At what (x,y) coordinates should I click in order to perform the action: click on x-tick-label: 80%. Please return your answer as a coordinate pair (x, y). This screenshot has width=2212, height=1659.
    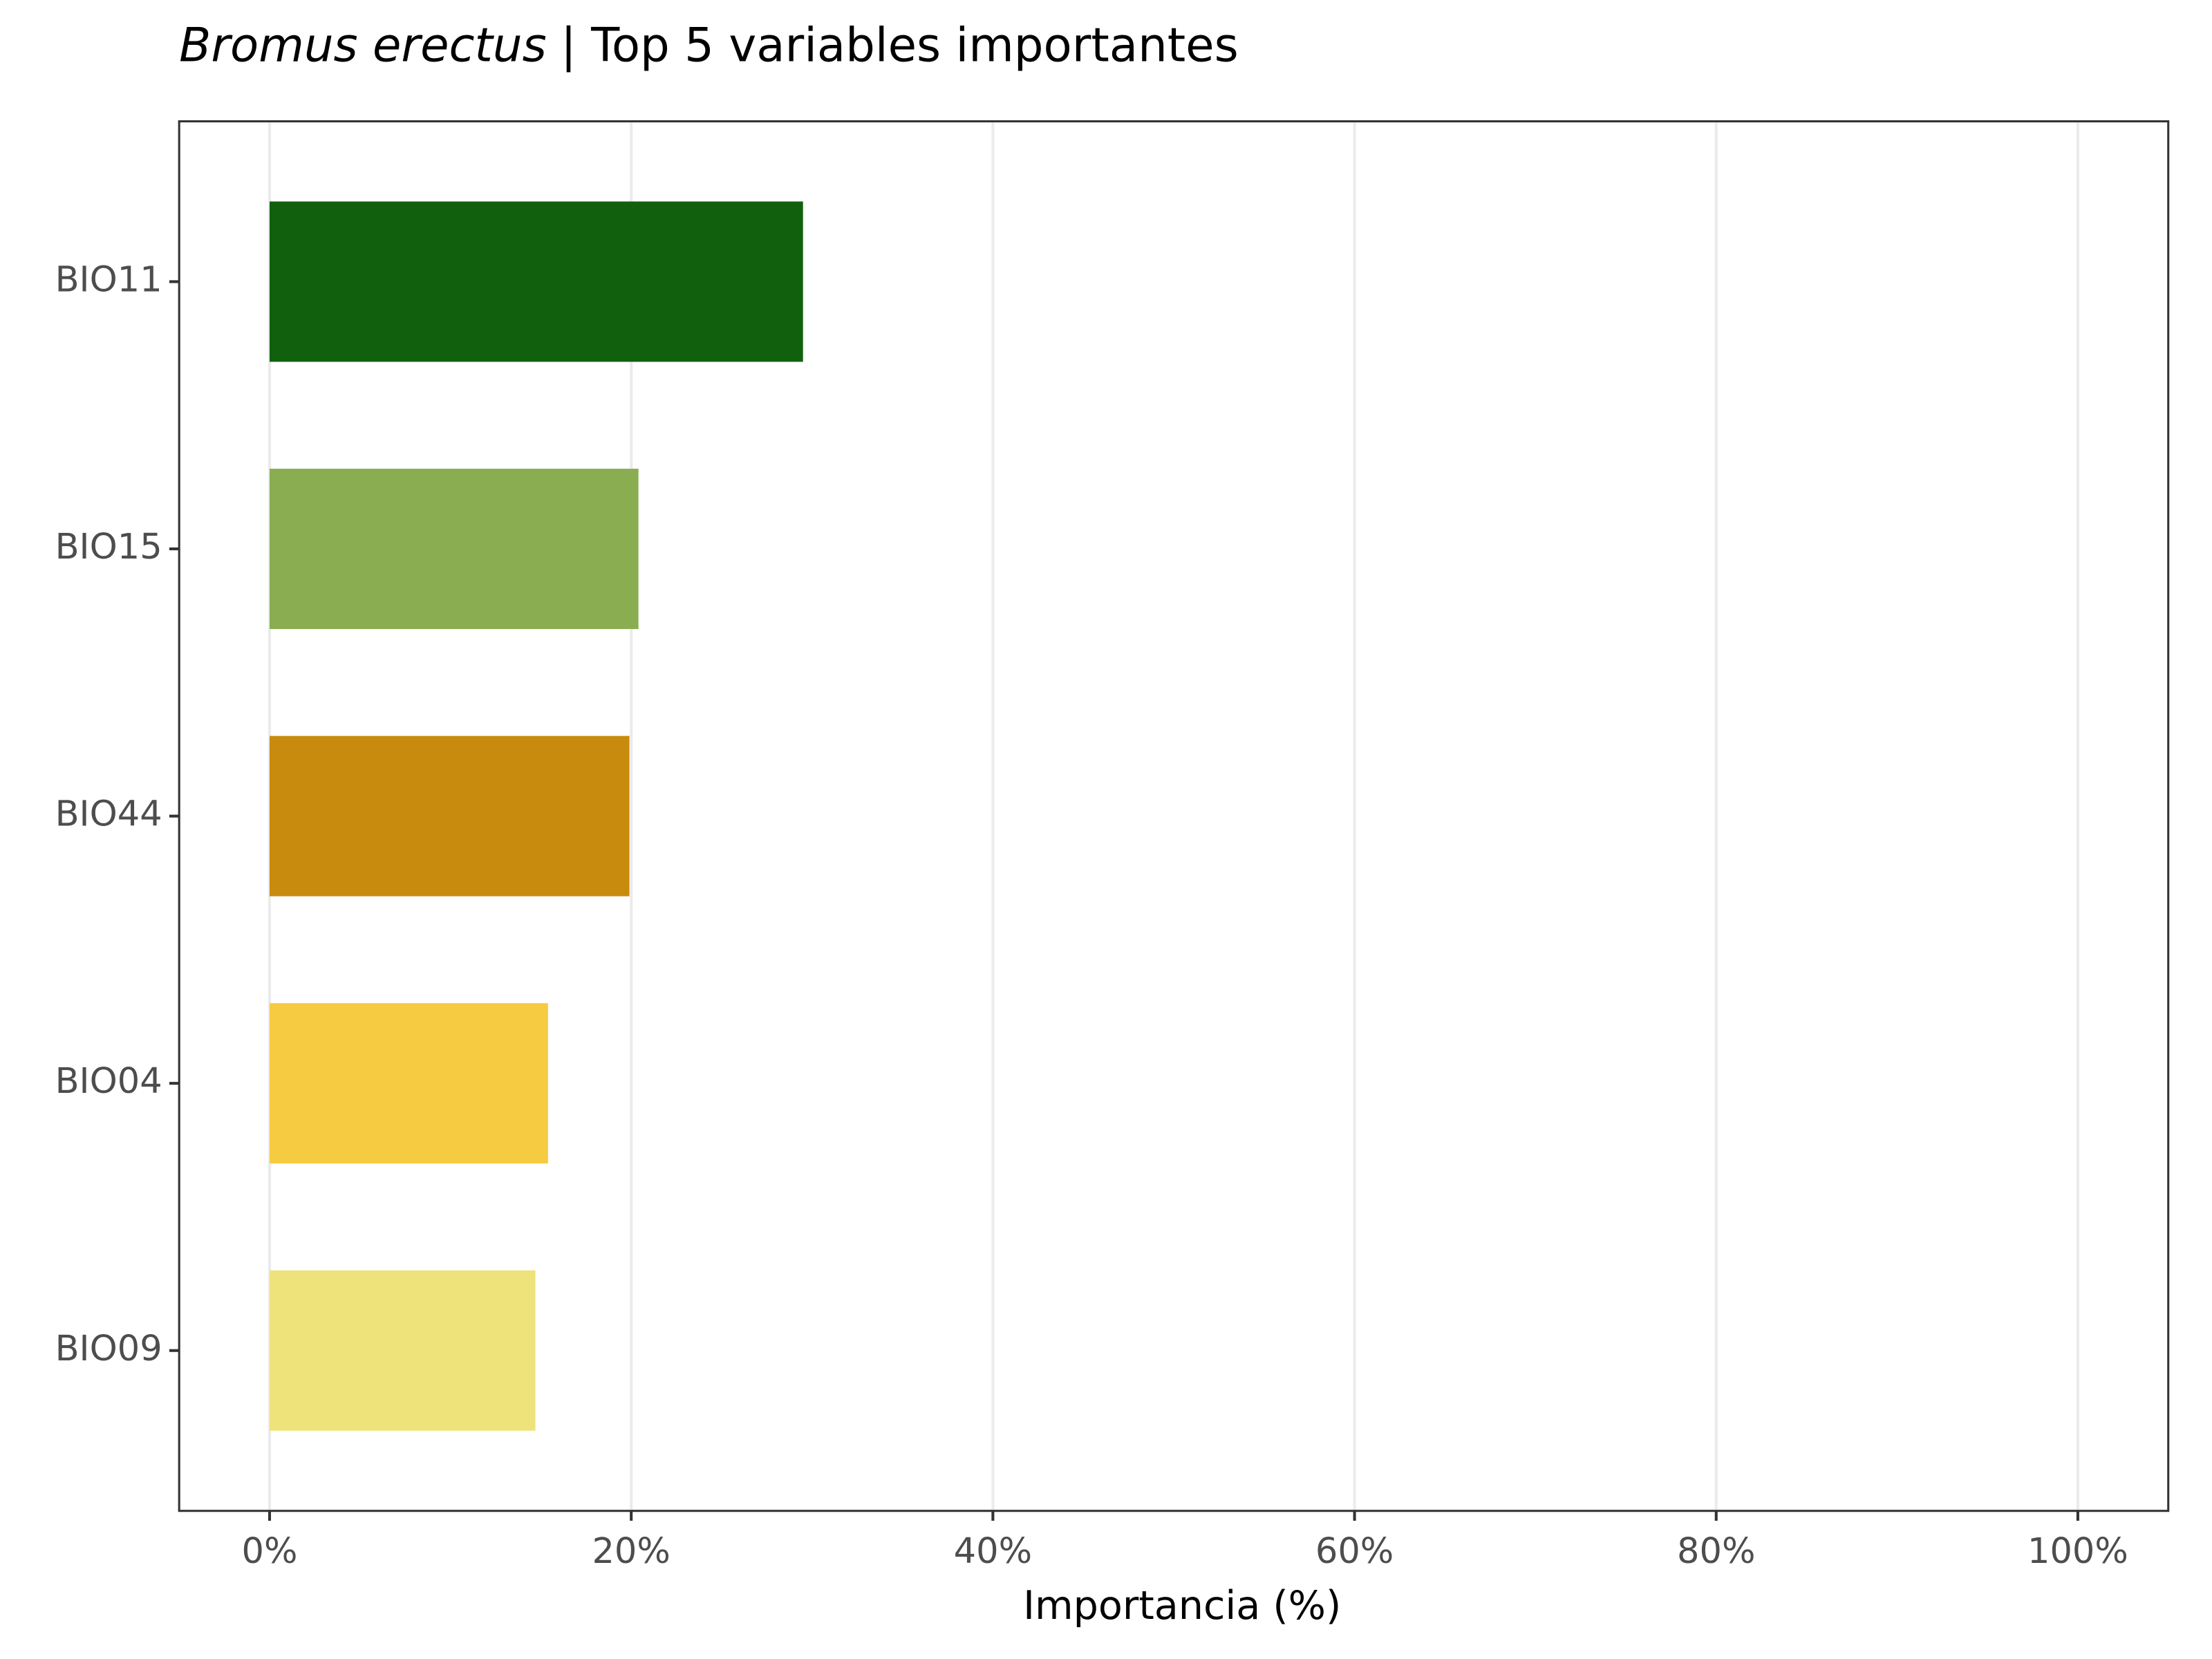
    Looking at the image, I should click on (1716, 1551).